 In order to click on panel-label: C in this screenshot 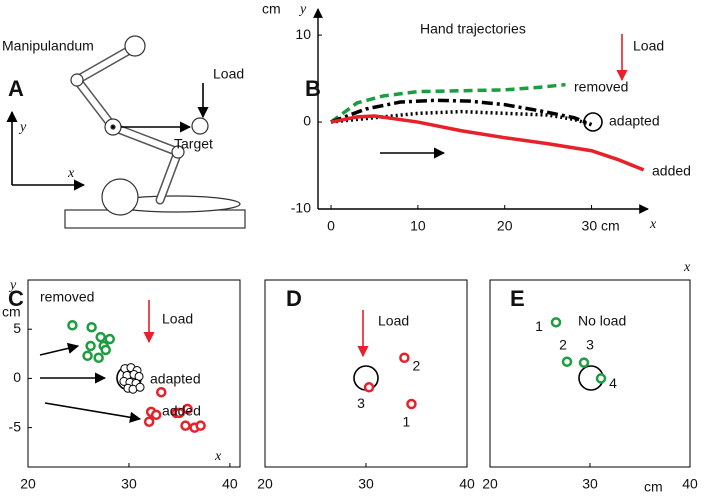, I will do `click(16, 298)`.